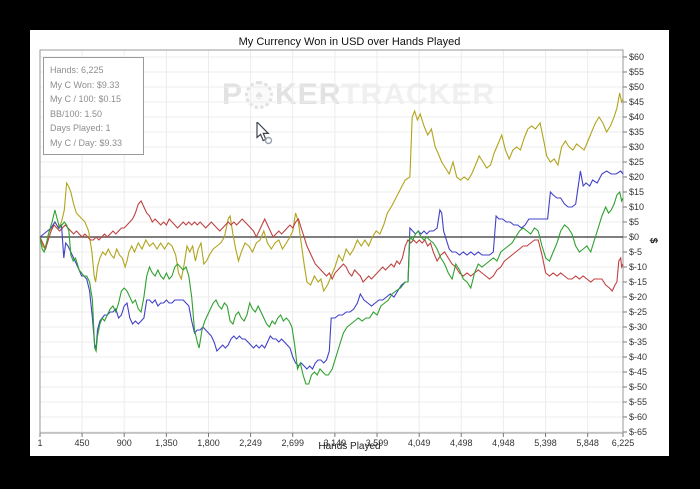 This screenshot has height=489, width=700. What do you see at coordinates (636, 72) in the screenshot?
I see `y-tick-label: $55` at bounding box center [636, 72].